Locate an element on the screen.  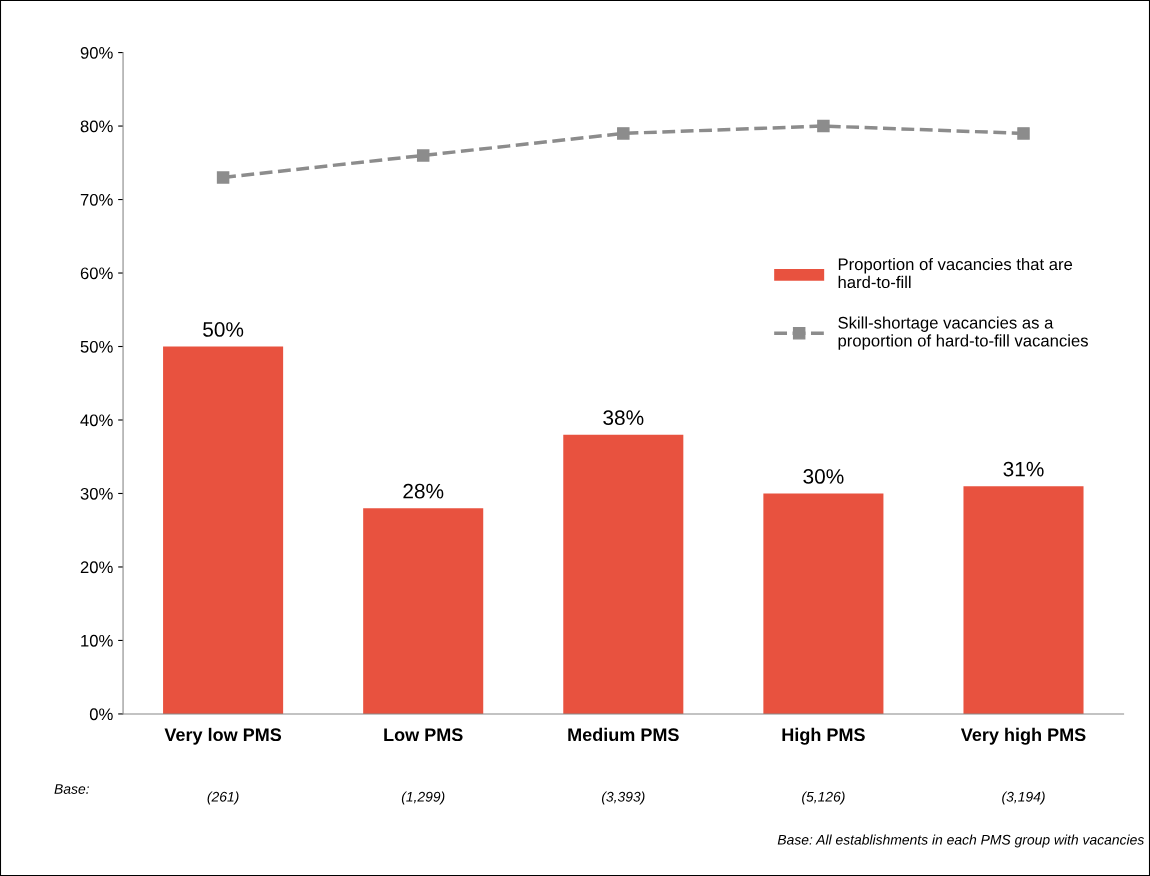
y-tick-label: 60% is located at coordinates (96, 273).